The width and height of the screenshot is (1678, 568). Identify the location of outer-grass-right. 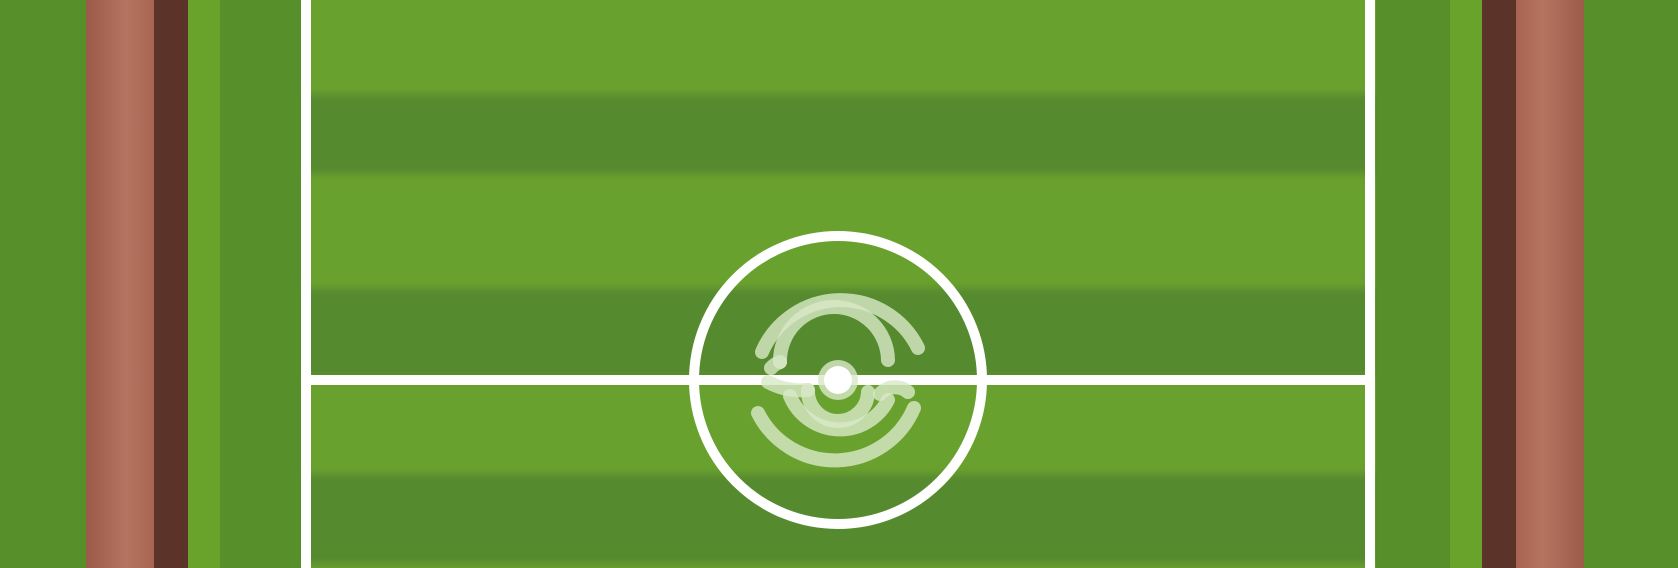
(1631, 284).